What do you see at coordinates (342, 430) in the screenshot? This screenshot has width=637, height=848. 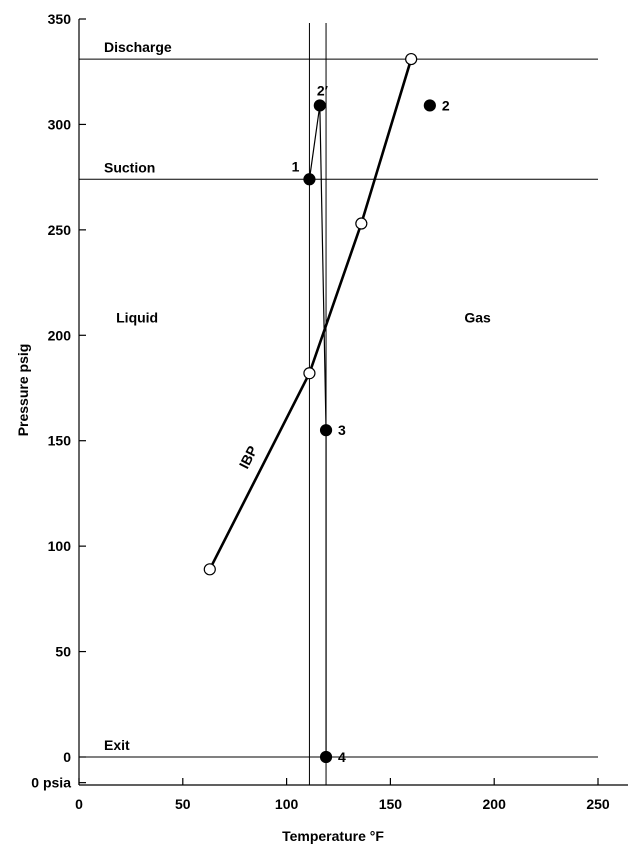 I see `point-label: 3` at bounding box center [342, 430].